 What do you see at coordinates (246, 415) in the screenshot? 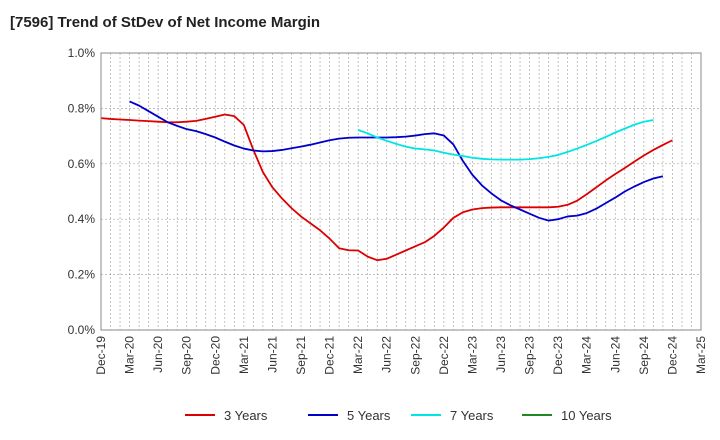
I see `legend-label: 3 Years` at bounding box center [246, 415].